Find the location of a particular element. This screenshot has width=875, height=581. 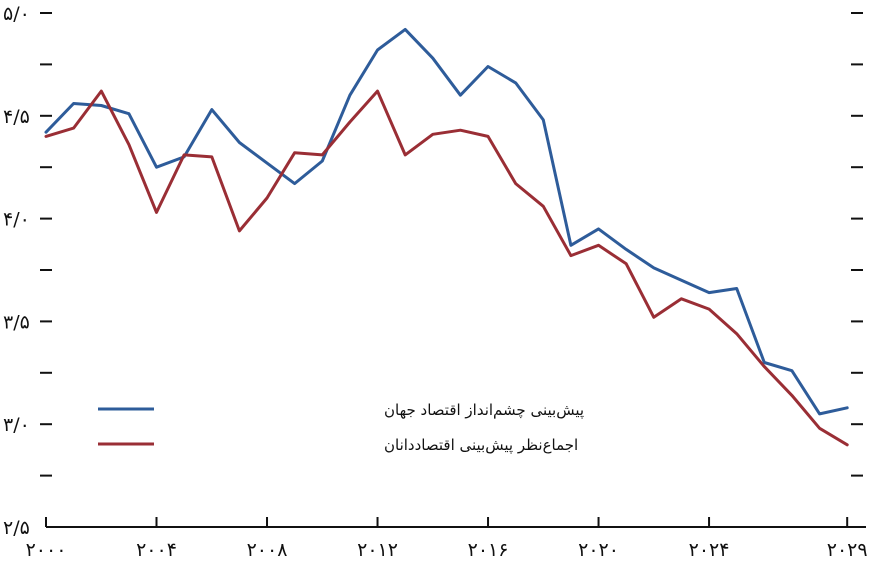

y-axis-right is located at coordinates (857, 270).